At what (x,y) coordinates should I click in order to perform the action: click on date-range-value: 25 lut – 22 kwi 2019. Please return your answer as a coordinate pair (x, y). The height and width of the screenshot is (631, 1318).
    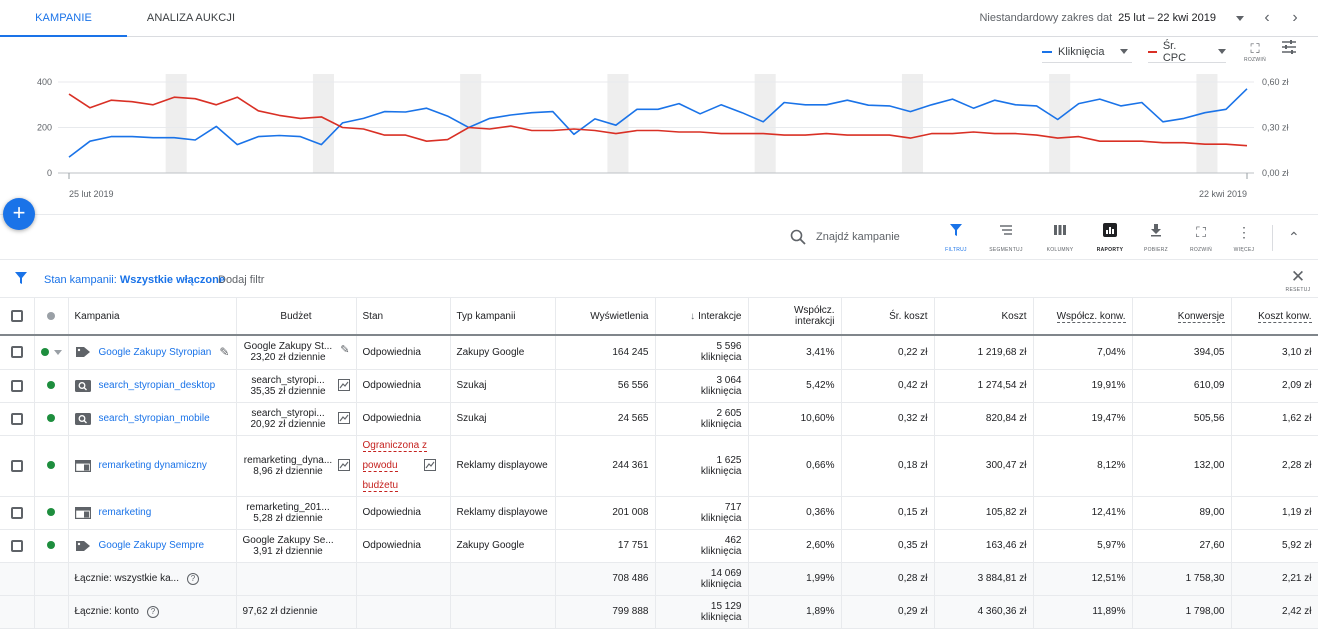
    Looking at the image, I should click on (1167, 18).